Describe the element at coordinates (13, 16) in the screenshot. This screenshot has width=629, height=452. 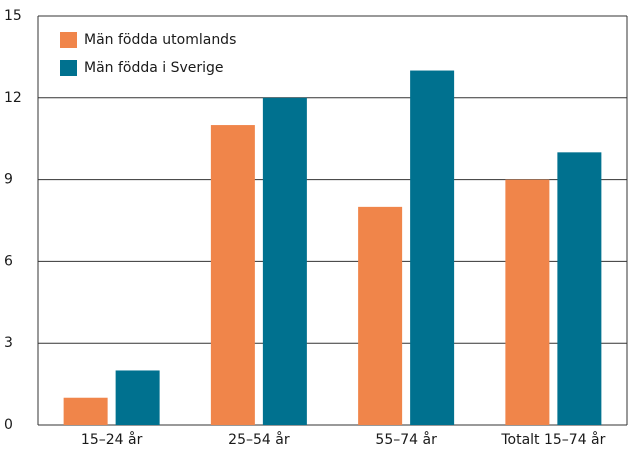
I see `y-tick-label: 15` at that location.